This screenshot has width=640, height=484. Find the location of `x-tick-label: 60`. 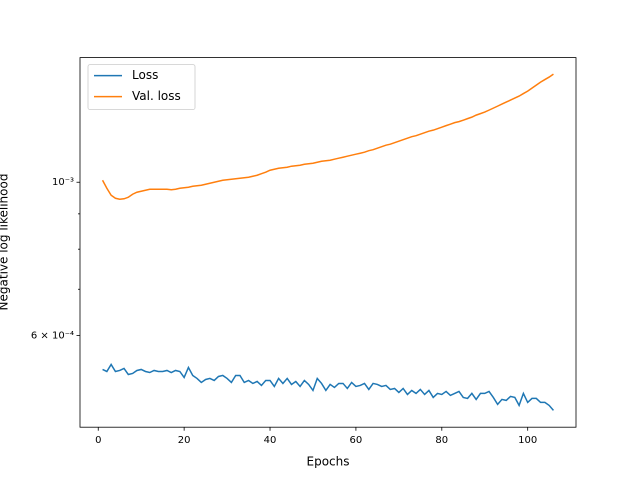

x-tick-label: 60 is located at coordinates (356, 440).